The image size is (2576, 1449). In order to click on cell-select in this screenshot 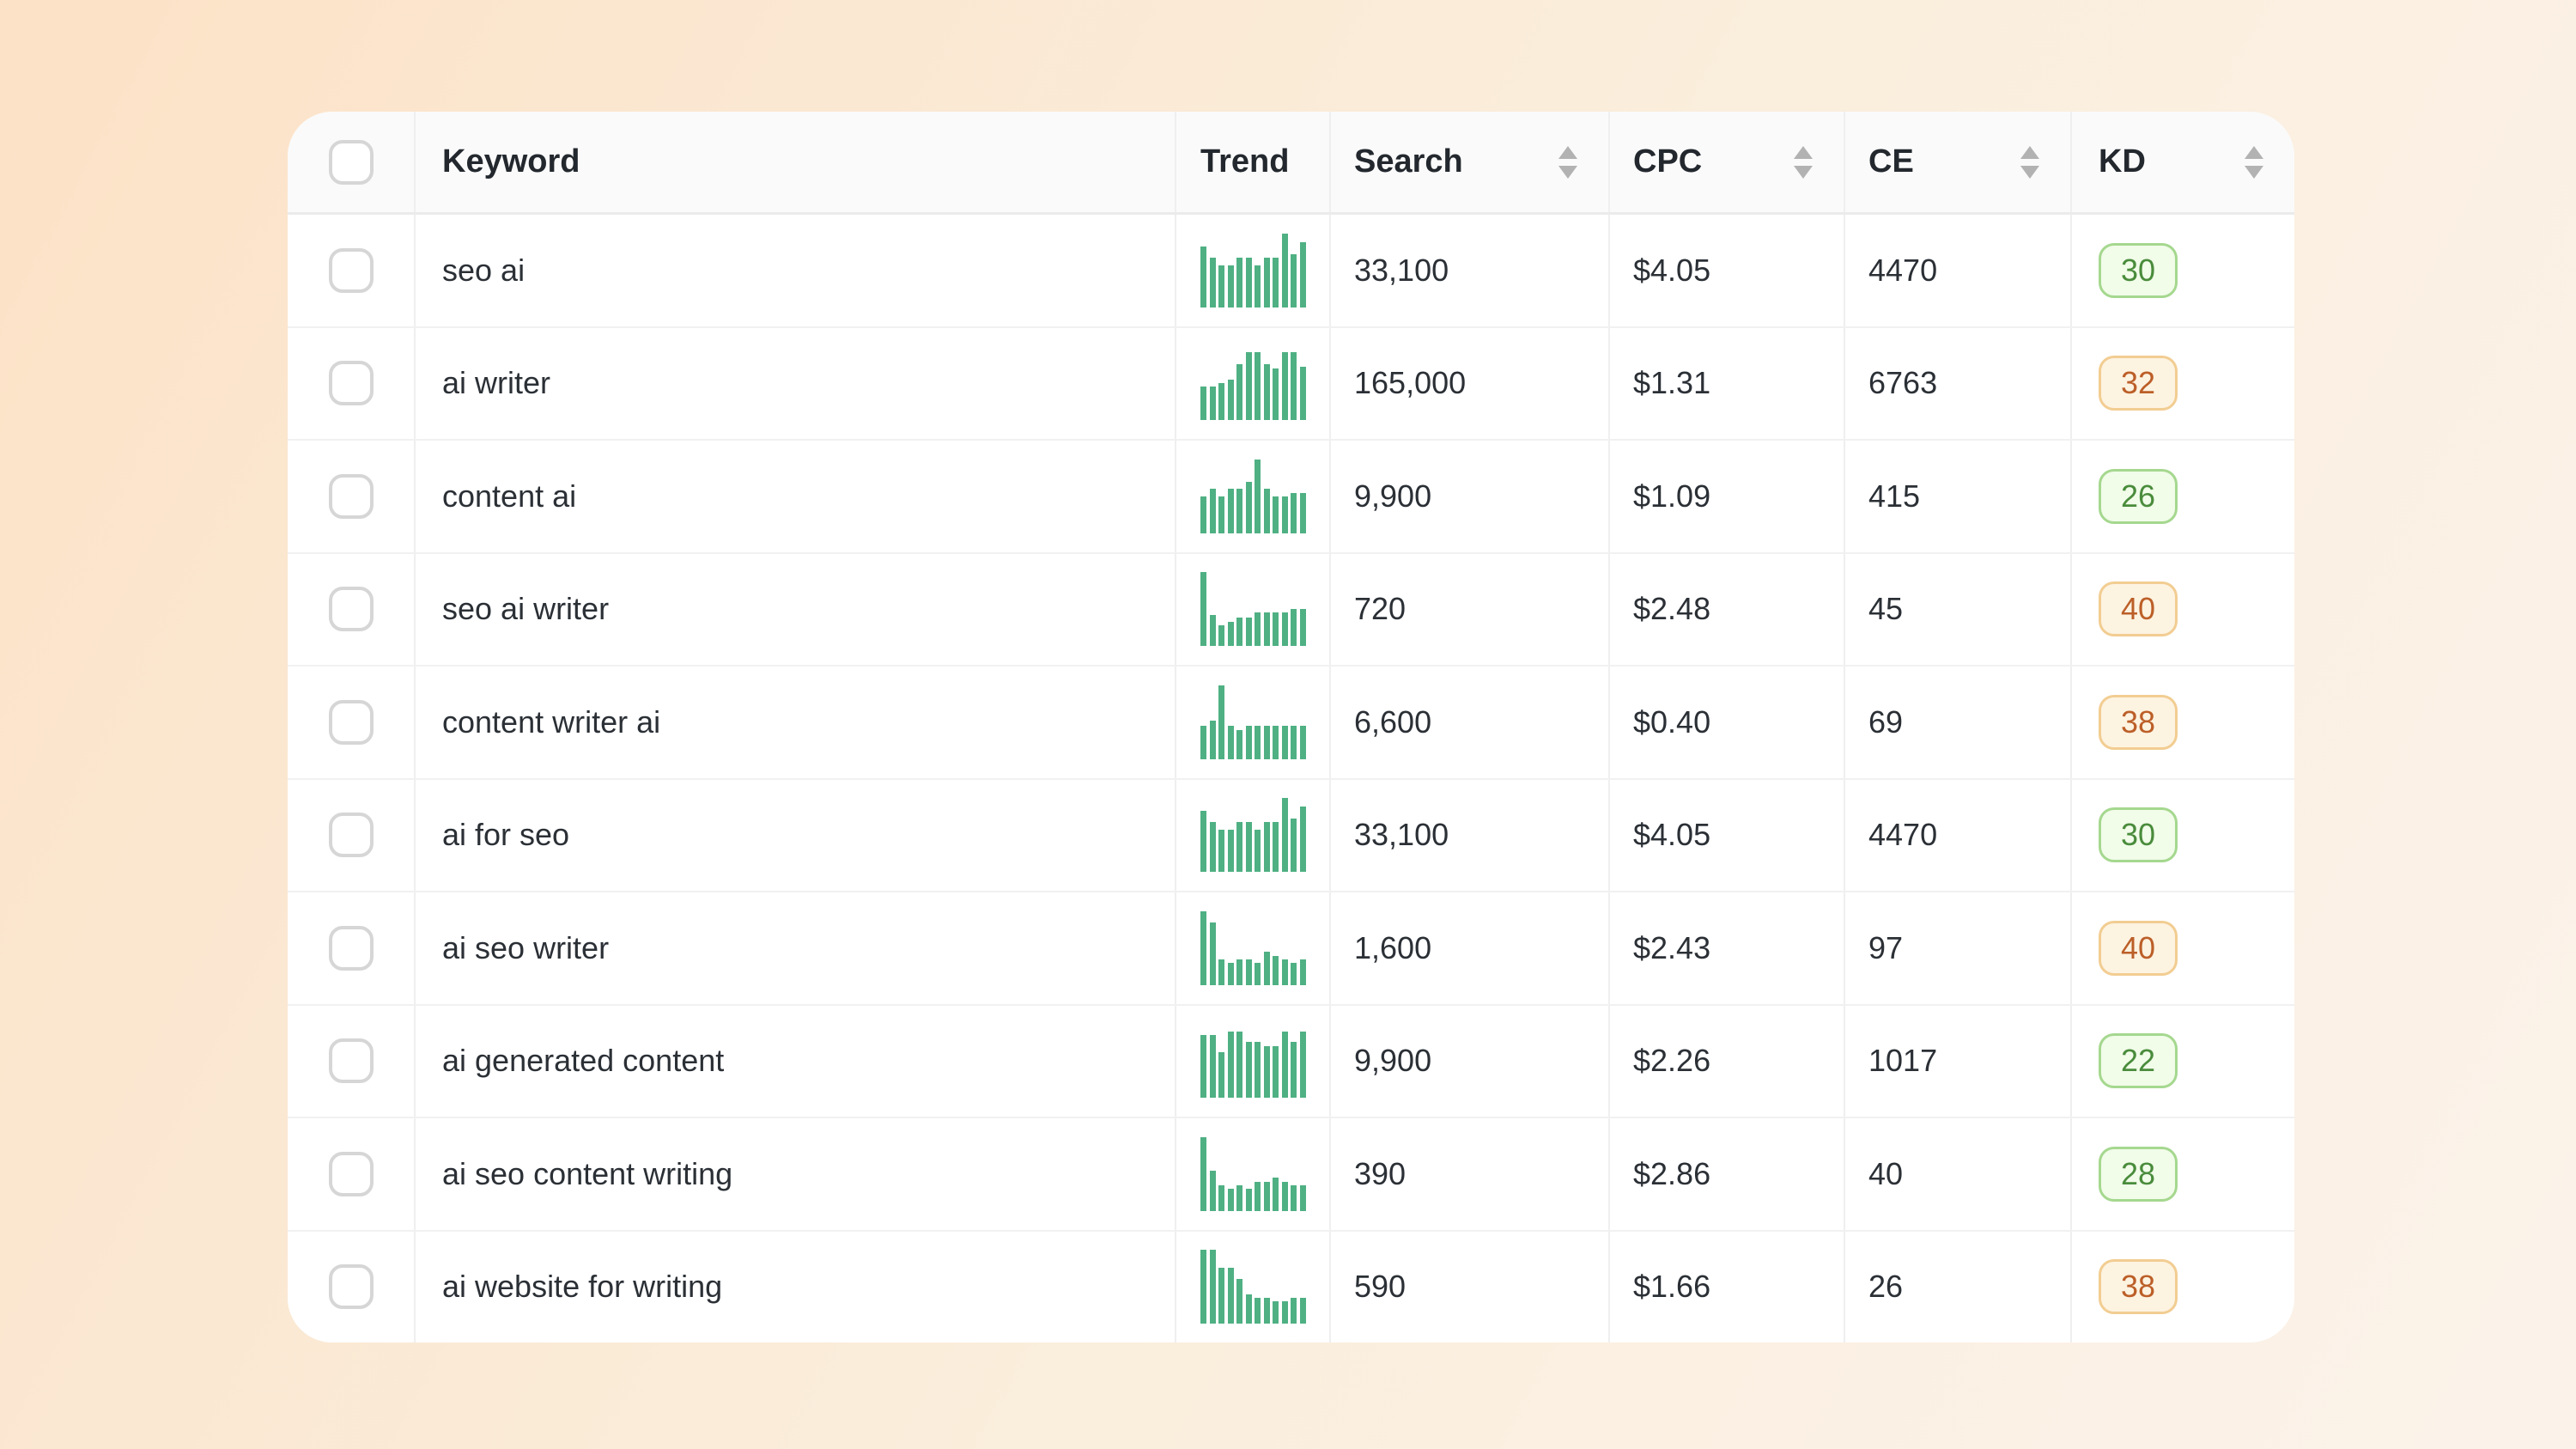, I will do `click(352, 948)`.